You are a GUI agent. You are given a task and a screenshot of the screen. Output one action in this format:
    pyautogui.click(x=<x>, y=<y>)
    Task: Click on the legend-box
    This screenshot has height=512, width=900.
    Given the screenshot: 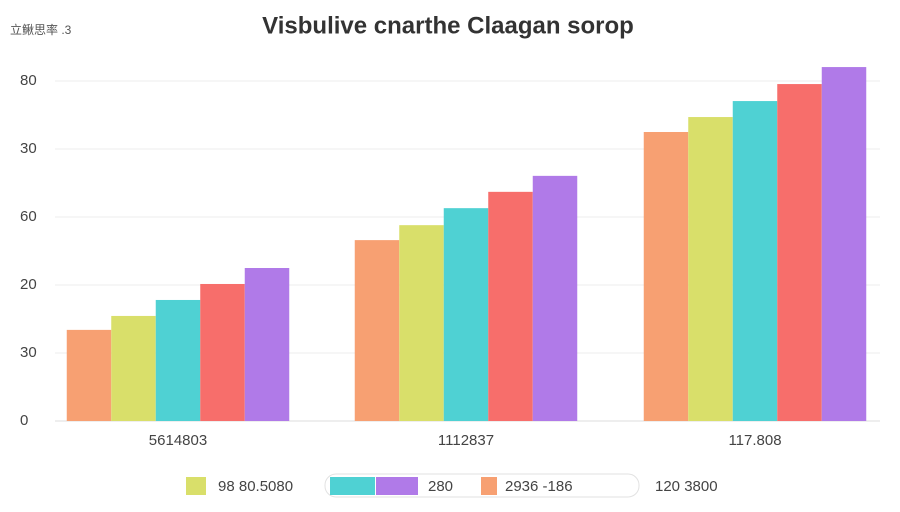 What is the action you would take?
    pyautogui.click(x=482, y=485)
    